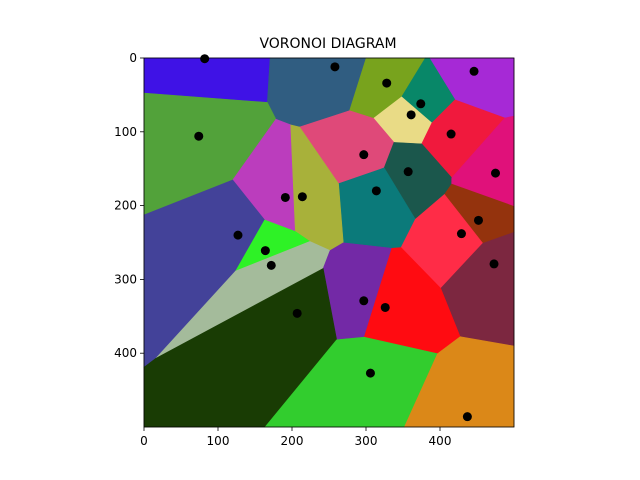  Describe the element at coordinates (144, 441) in the screenshot. I see `x-tick-label: 0` at that location.